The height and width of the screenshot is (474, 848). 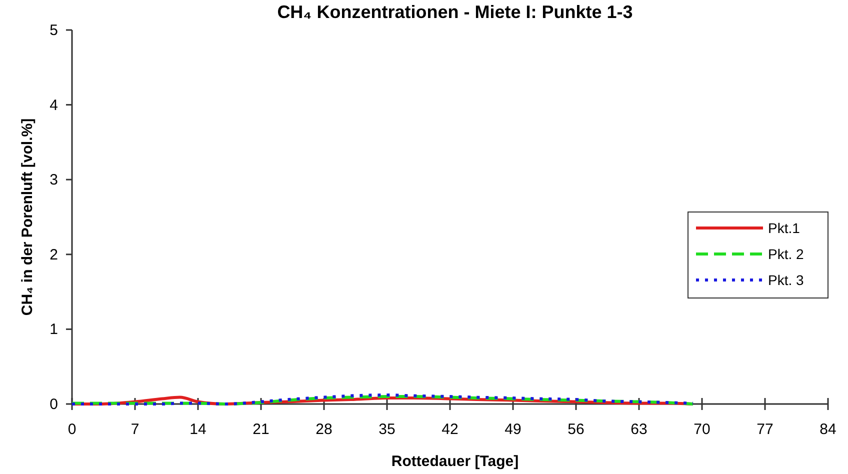 What do you see at coordinates (639, 429) in the screenshot?
I see `x-tick-label: 63` at bounding box center [639, 429].